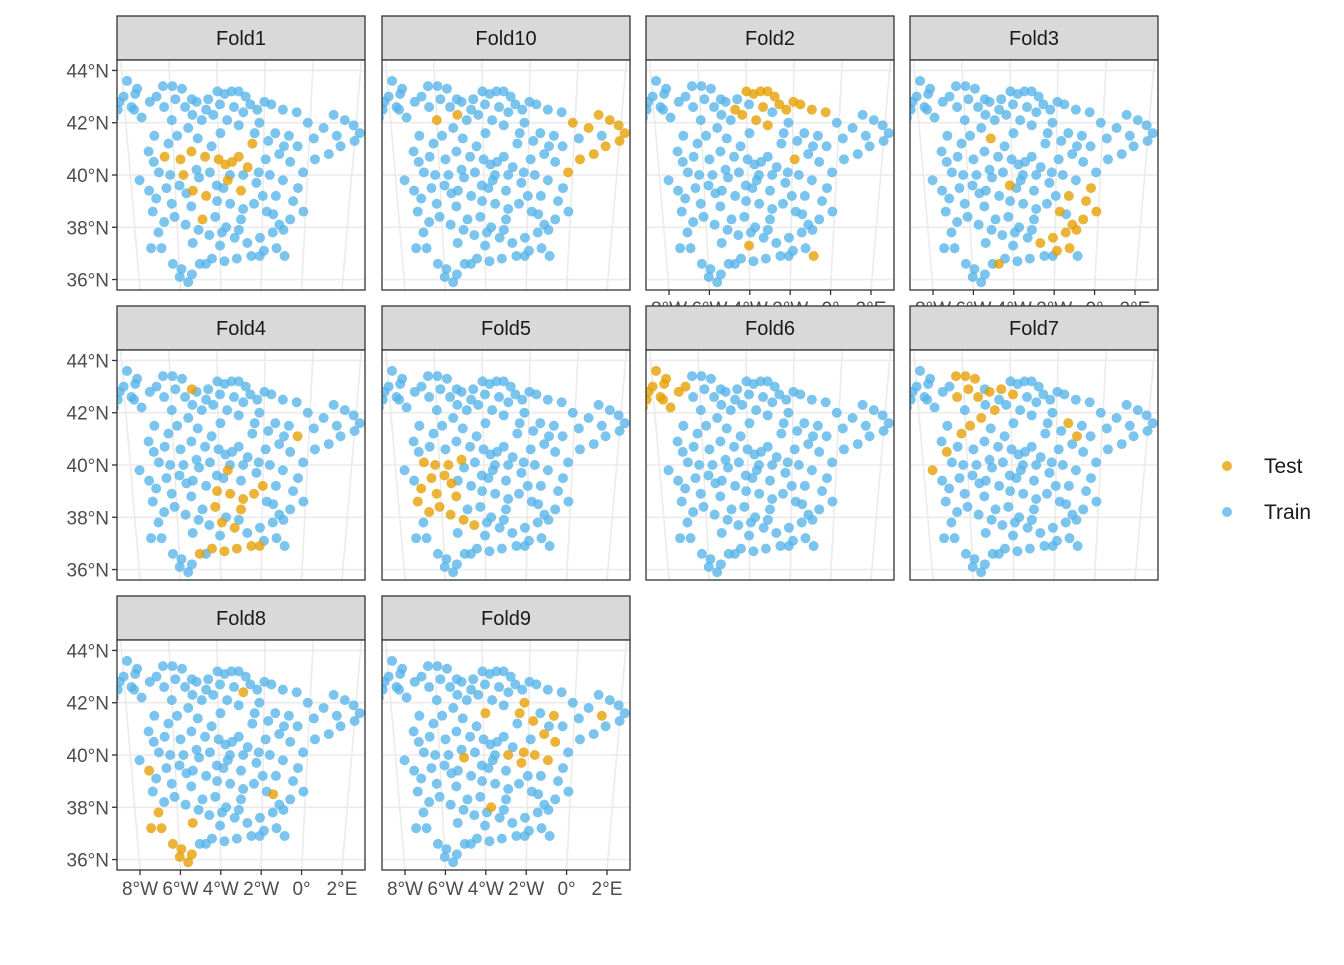 This screenshot has width=1344, height=965. Describe the element at coordinates (88, 466) in the screenshot. I see `y-tick-label: 40°N` at that location.